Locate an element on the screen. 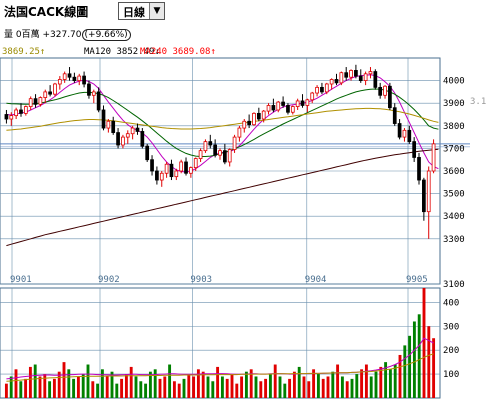  change-value: +327.70 is located at coordinates (62, 35).